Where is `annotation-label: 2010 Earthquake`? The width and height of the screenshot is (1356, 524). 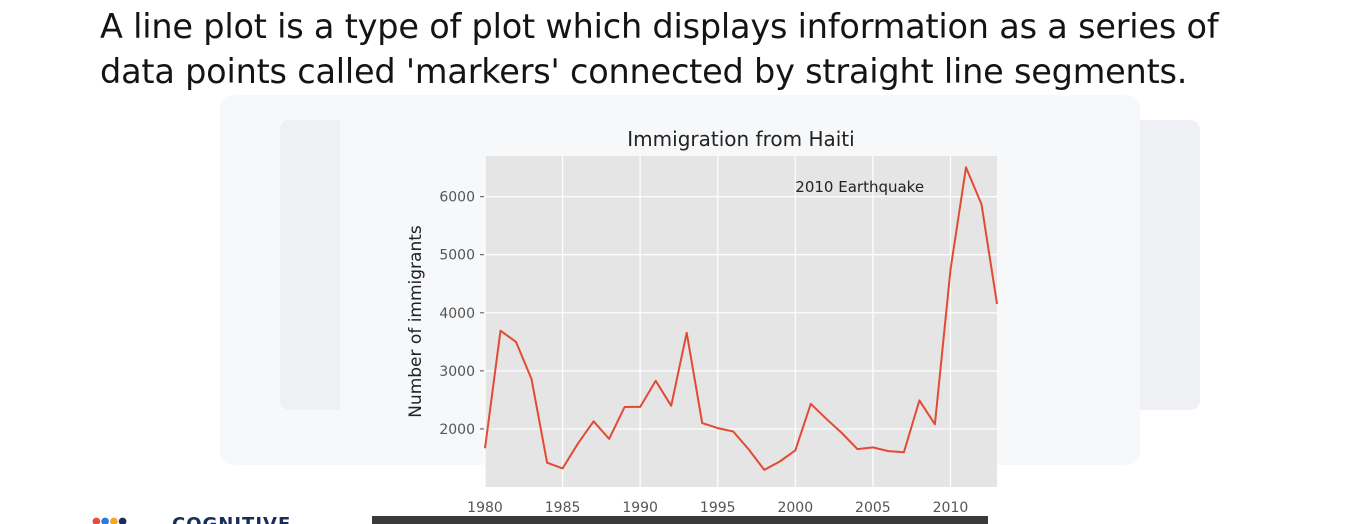
annotation-label: 2010 Earthquake is located at coordinates (859, 187).